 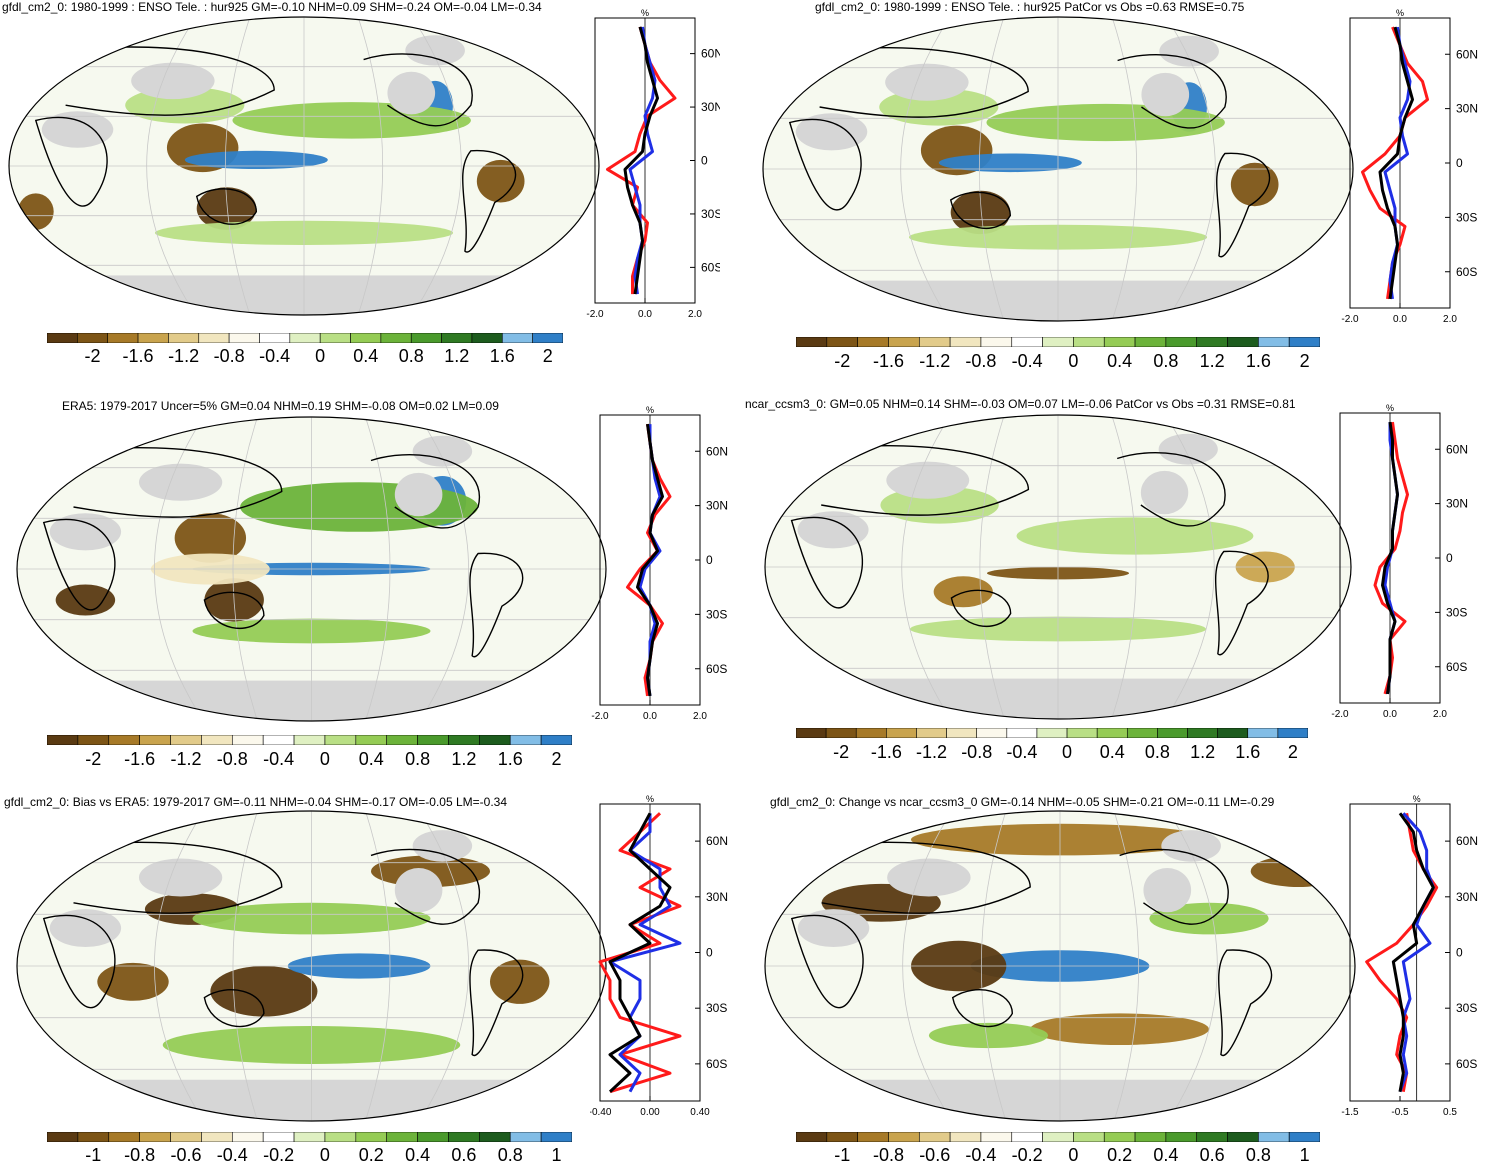 I want to click on colorbar-tick-label: -0.6, so click(x=935, y=1155).